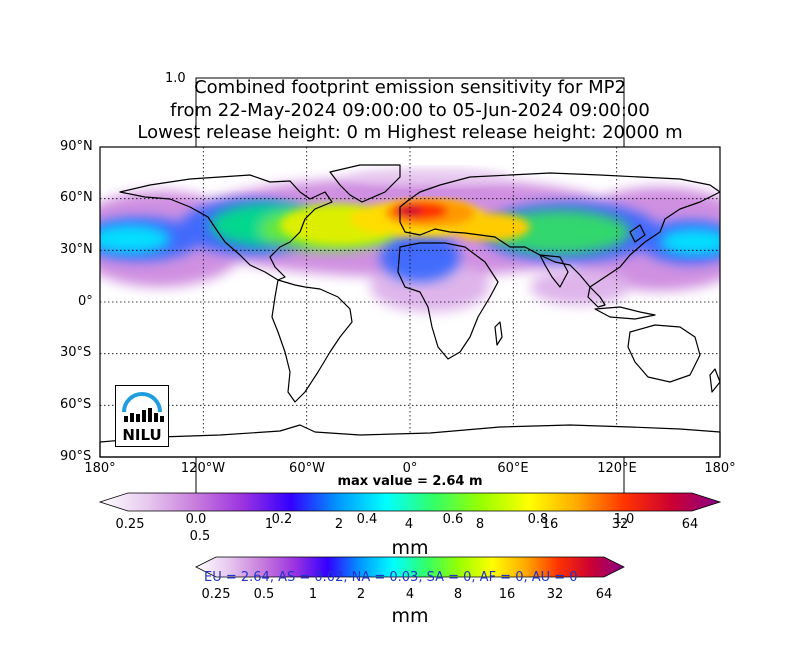  I want to click on nilu-logo: NILU, so click(142, 416).